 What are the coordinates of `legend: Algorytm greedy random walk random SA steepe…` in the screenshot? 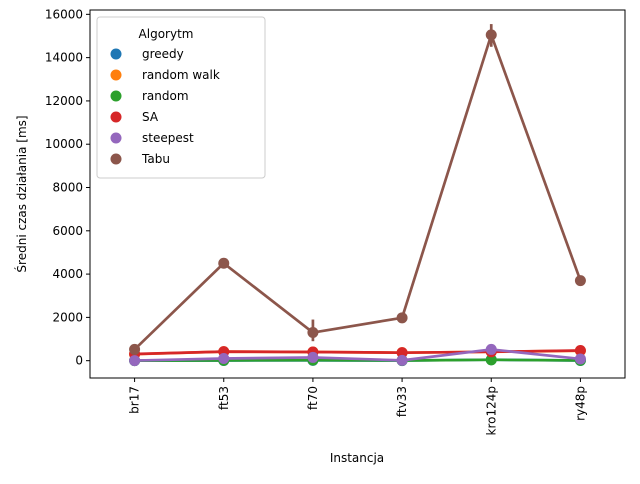 It's located at (181, 97).